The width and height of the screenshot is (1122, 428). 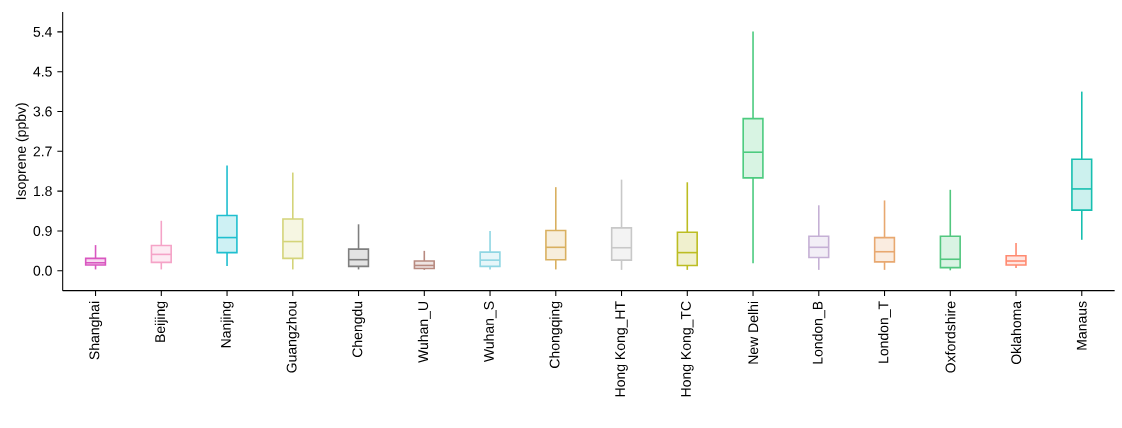 What do you see at coordinates (96, 330) in the screenshot?
I see `x-tick-label: Shanghai` at bounding box center [96, 330].